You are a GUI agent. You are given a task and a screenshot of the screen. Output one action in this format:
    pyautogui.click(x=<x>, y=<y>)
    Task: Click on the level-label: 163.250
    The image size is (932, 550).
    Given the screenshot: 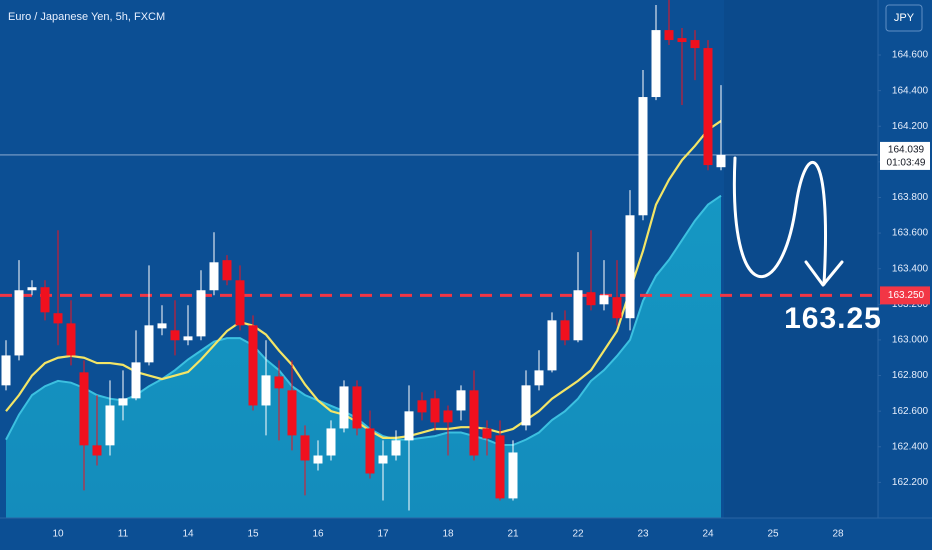 What is the action you would take?
    pyautogui.click(x=906, y=295)
    